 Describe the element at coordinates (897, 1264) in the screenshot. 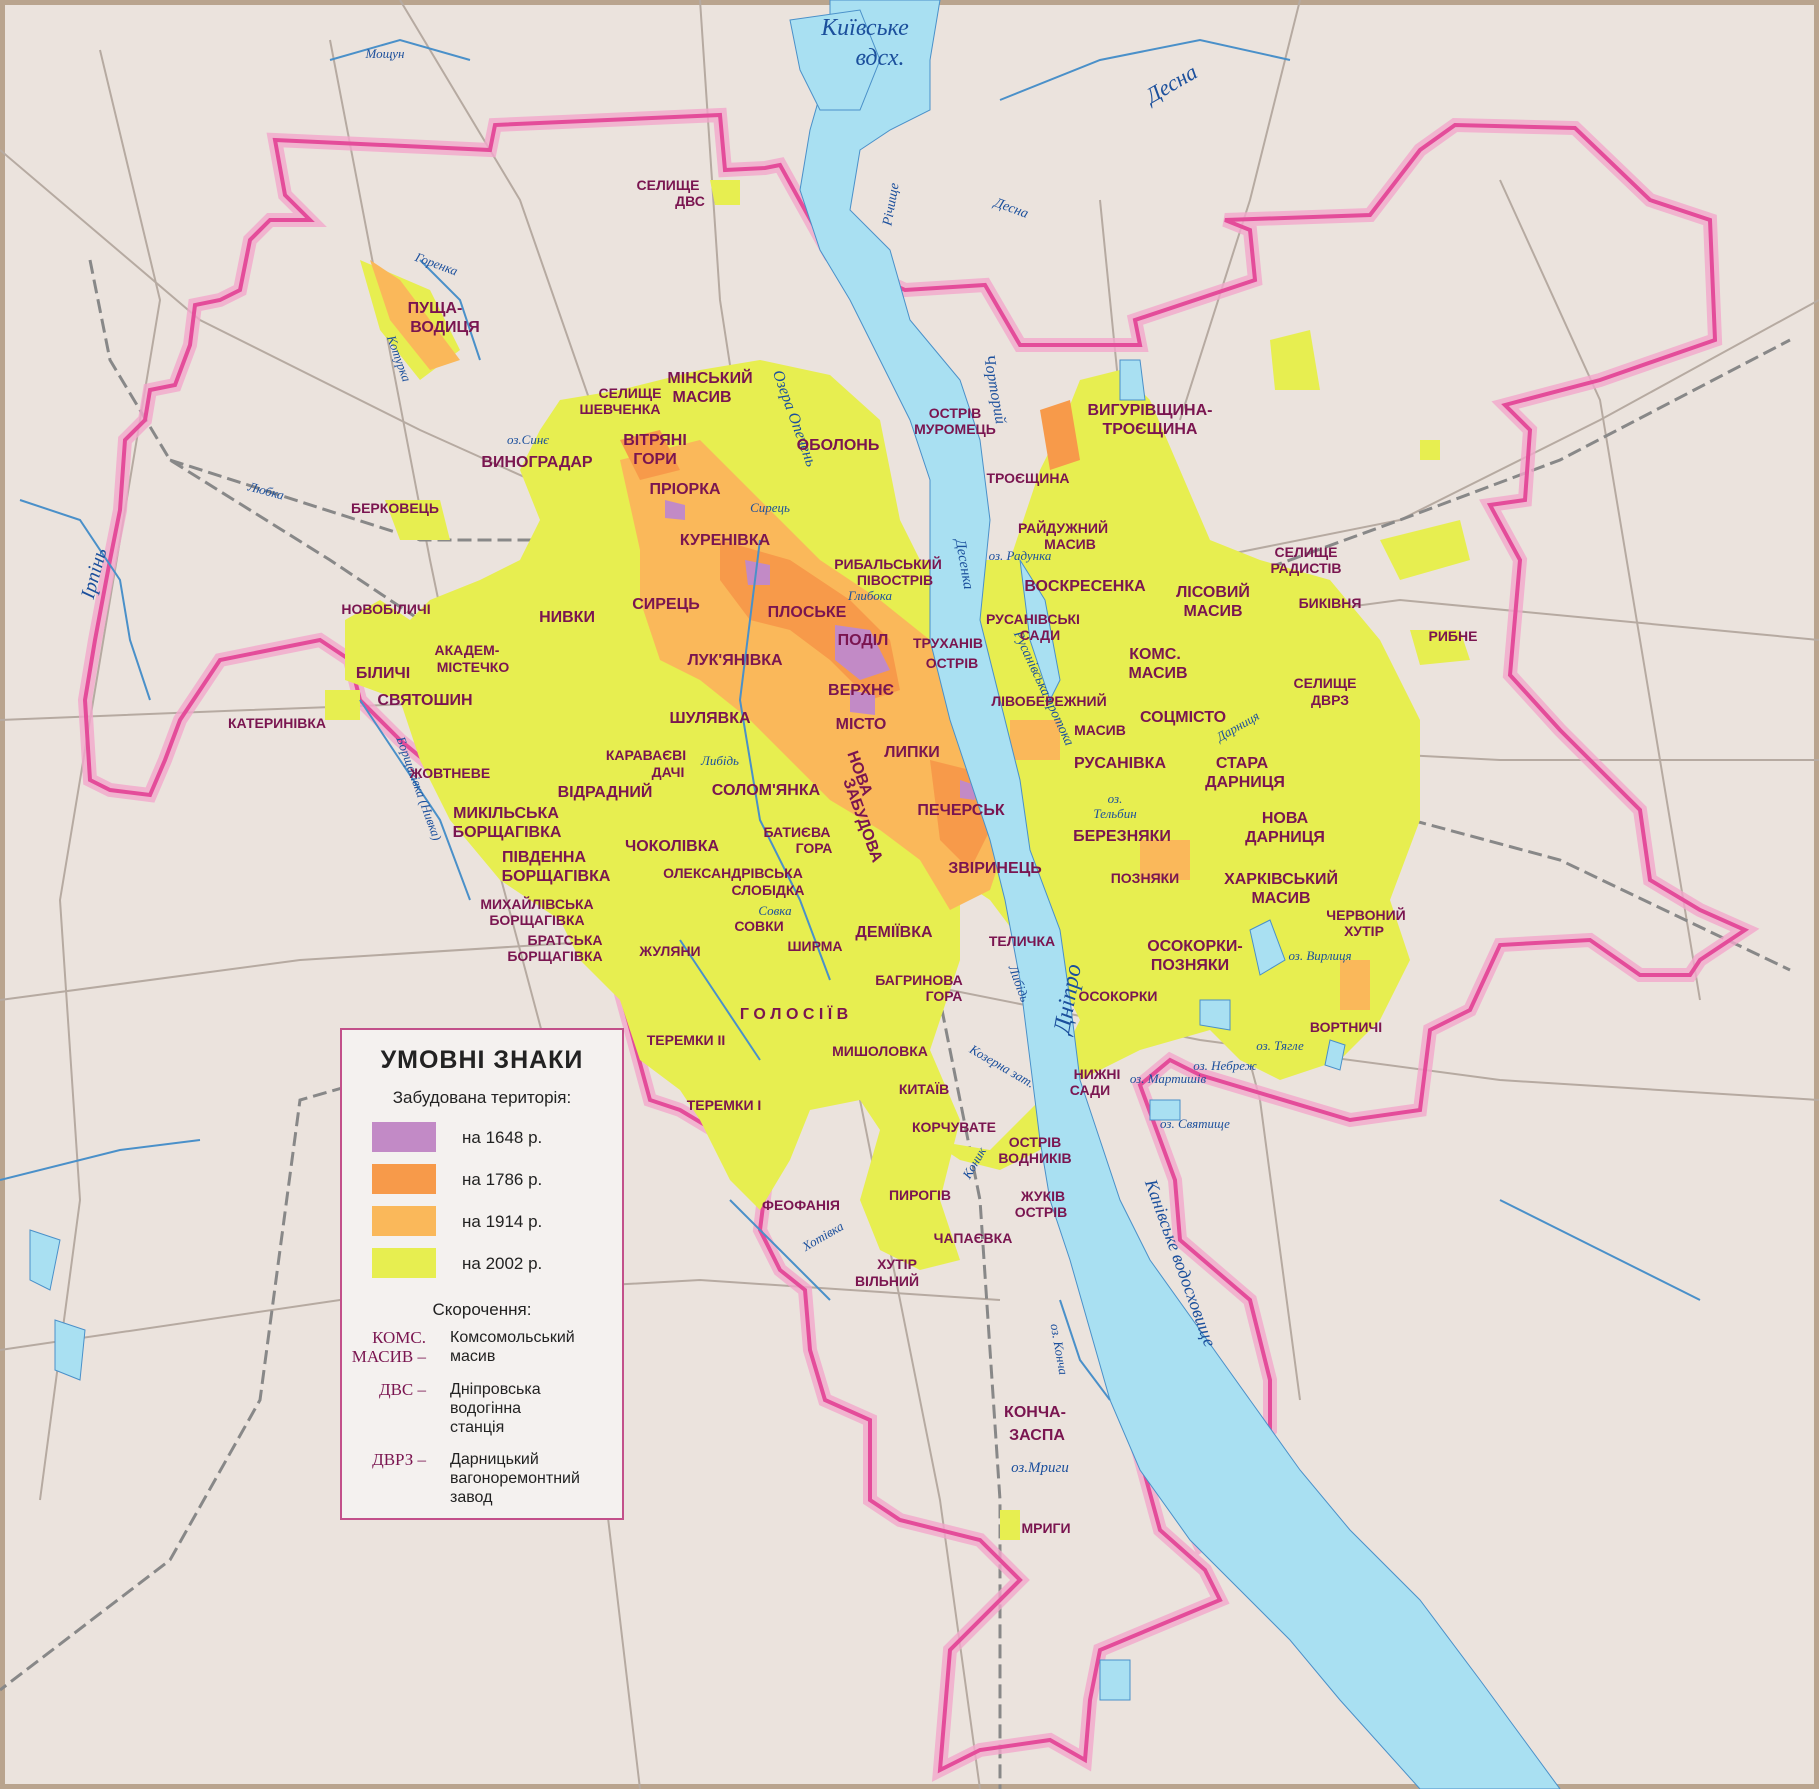

I see `district-khutir: ХУТІР` at that location.